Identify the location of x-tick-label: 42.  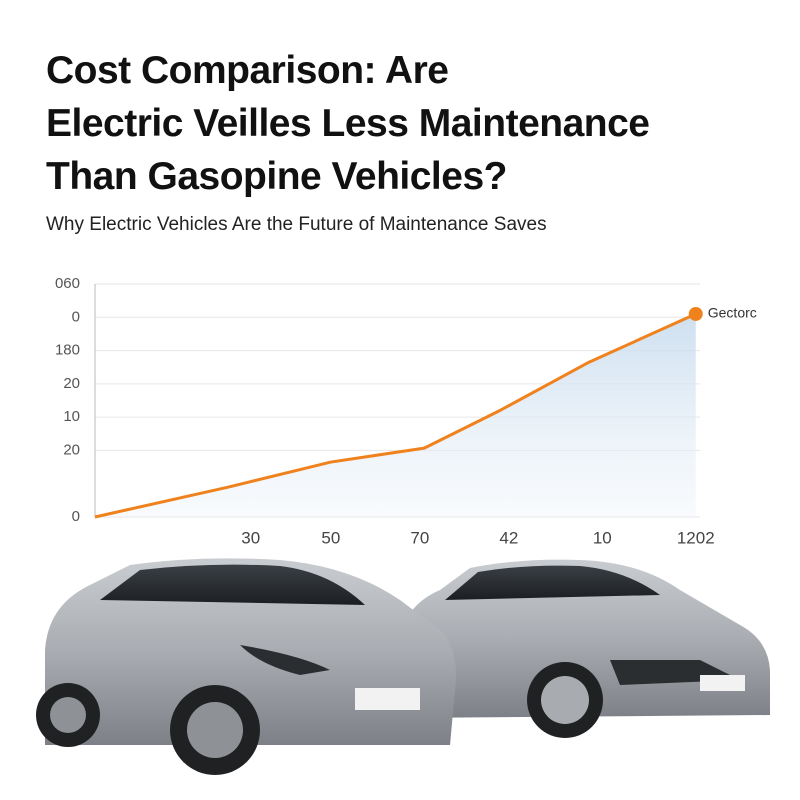
(508, 537).